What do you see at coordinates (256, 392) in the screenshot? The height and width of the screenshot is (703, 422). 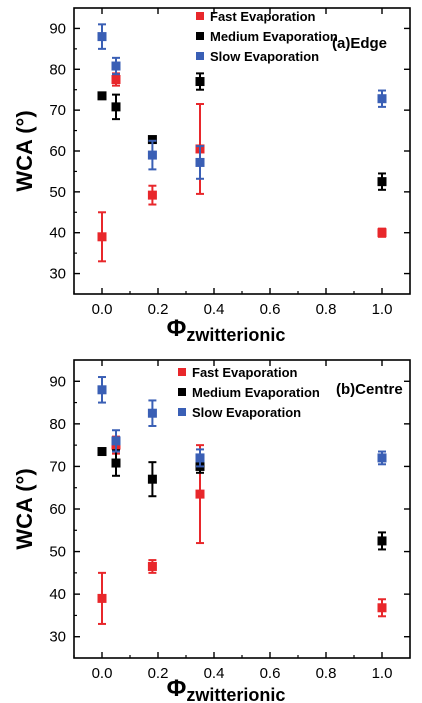 I see `panel-2-legend-label: Medium Evaporation` at bounding box center [256, 392].